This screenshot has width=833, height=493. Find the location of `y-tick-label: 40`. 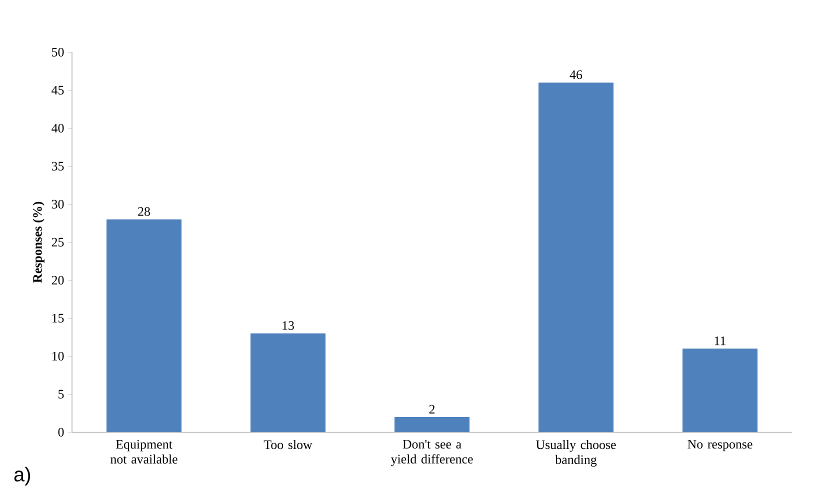

y-tick-label: 40 is located at coordinates (58, 128).